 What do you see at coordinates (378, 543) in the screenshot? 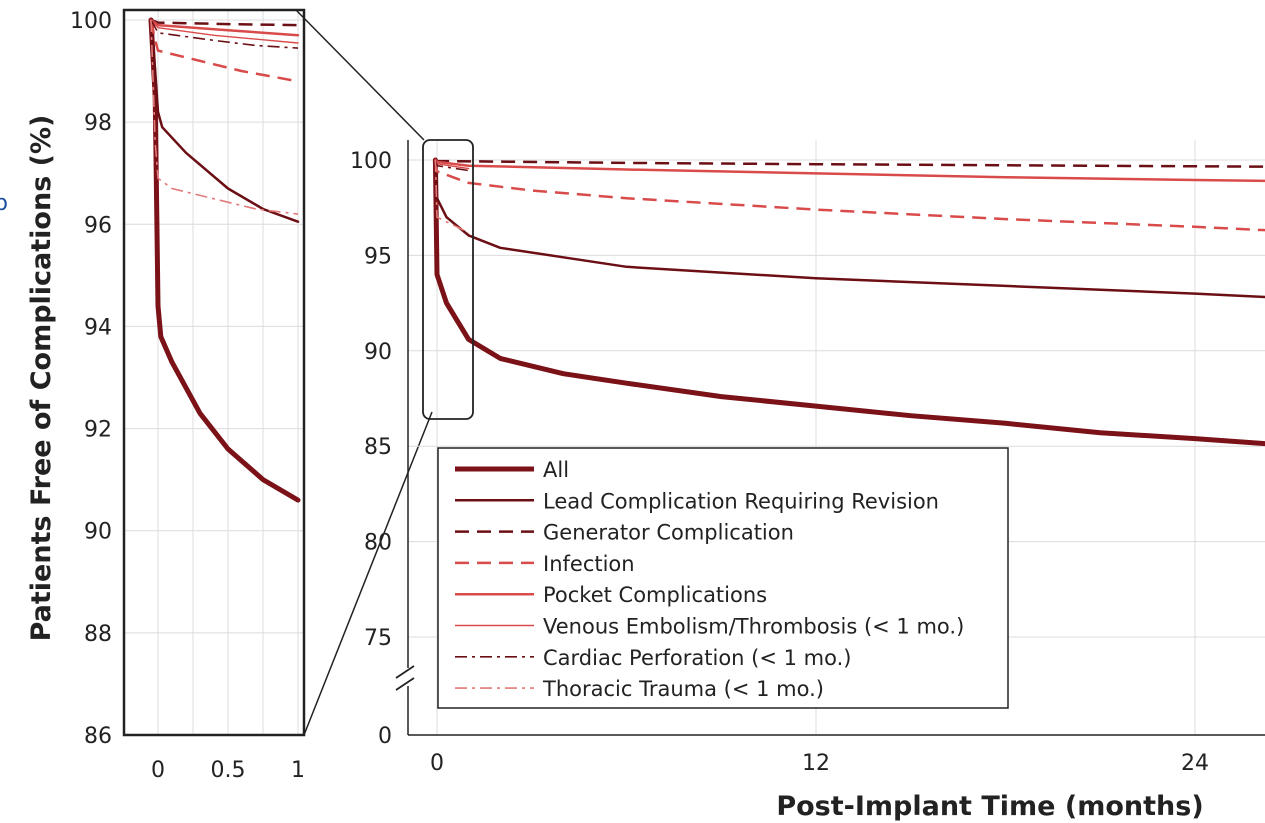
I see `main-y-tick-label: 80` at bounding box center [378, 543].